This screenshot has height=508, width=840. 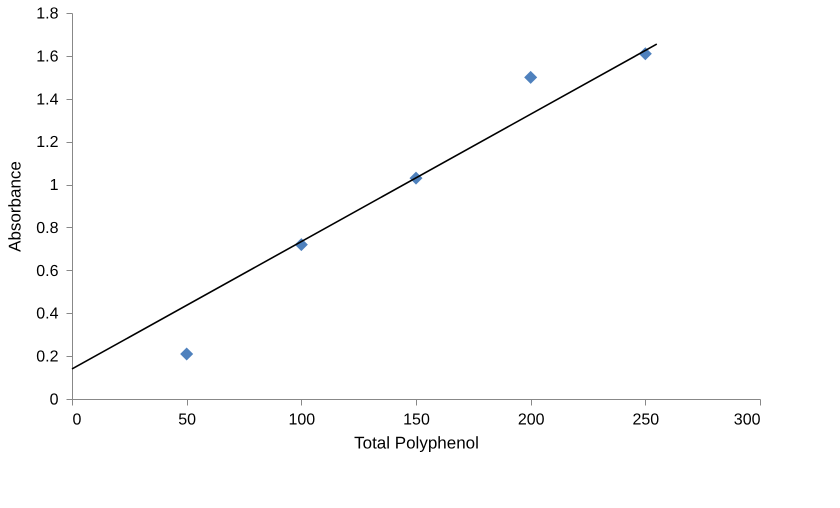 I want to click on x-tick-label: 50, so click(x=187, y=420).